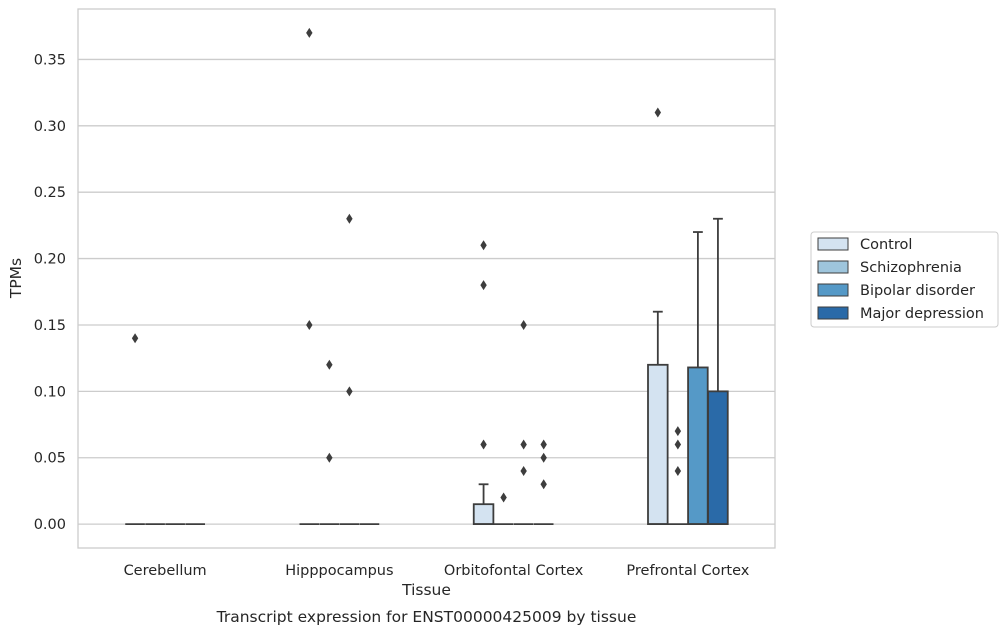 Image resolution: width=1007 pixels, height=634 pixels. What do you see at coordinates (50, 525) in the screenshot?
I see `y-tick-label: 0.00` at bounding box center [50, 525].